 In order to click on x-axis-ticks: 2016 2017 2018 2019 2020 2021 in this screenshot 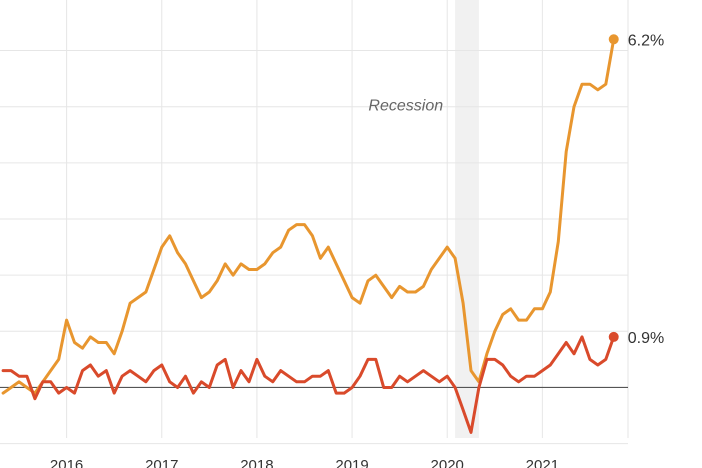, I will do `click(304, 462)`.